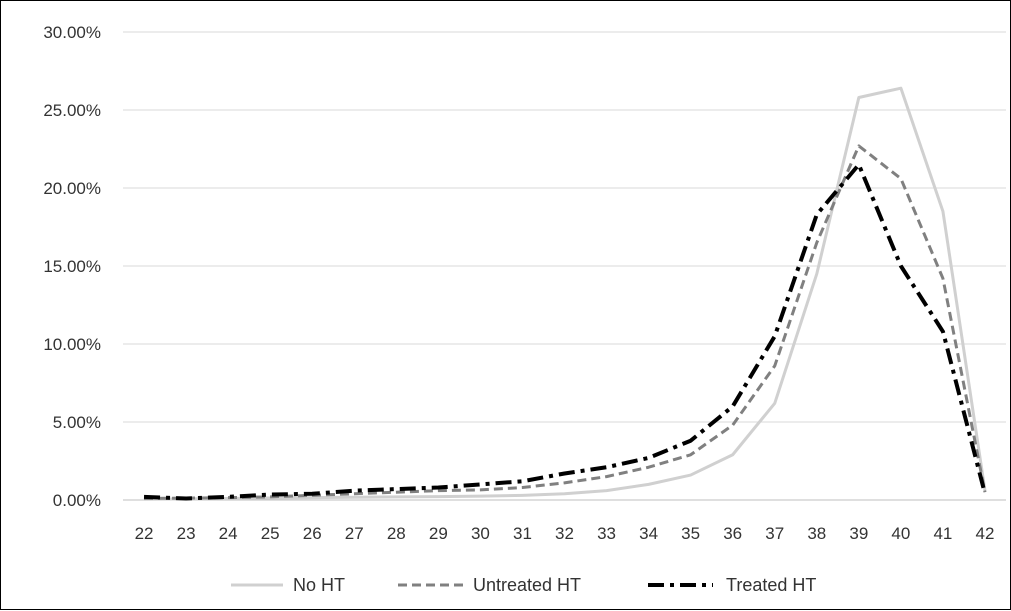 This screenshot has width=1011, height=611. What do you see at coordinates (319, 585) in the screenshot?
I see `legend-label: No HT` at bounding box center [319, 585].